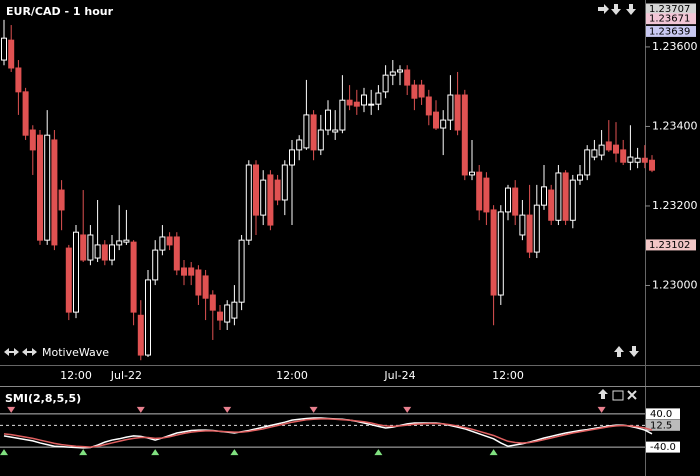 This screenshot has width=700, height=476. What do you see at coordinates (675, 125) in the screenshot?
I see `y-tick-label: 1.23400` at bounding box center [675, 125].